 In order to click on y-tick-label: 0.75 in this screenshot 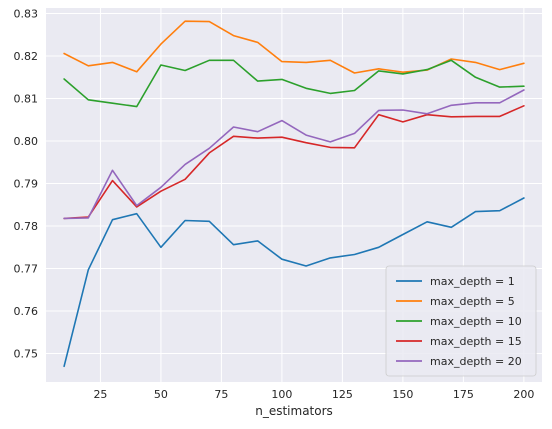, I will do `click(26, 354)`.